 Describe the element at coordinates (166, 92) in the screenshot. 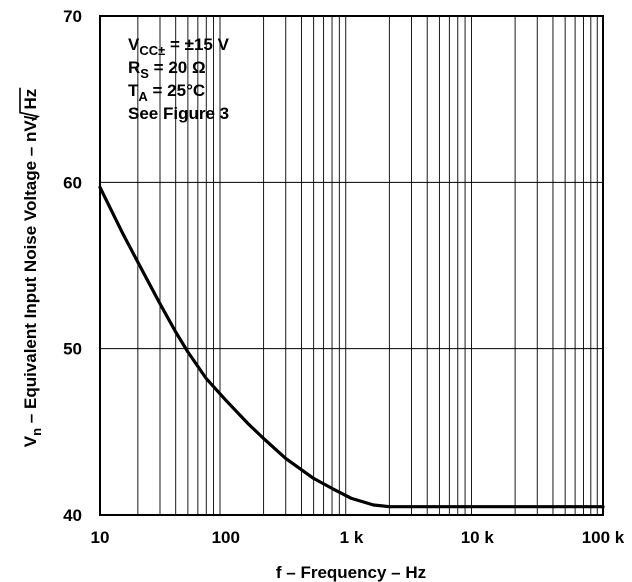

I see `annotation-line: TA = 25°C` at that location.